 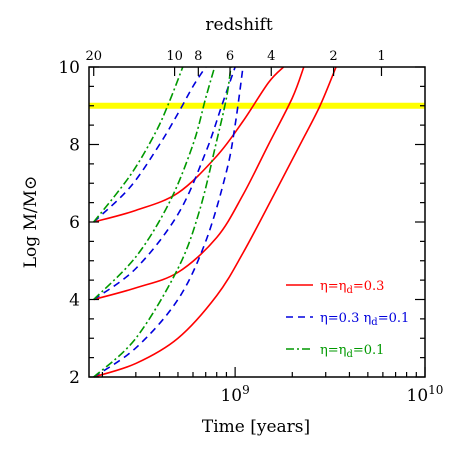 I want to click on top-tick-label: 10, so click(x=174, y=56).